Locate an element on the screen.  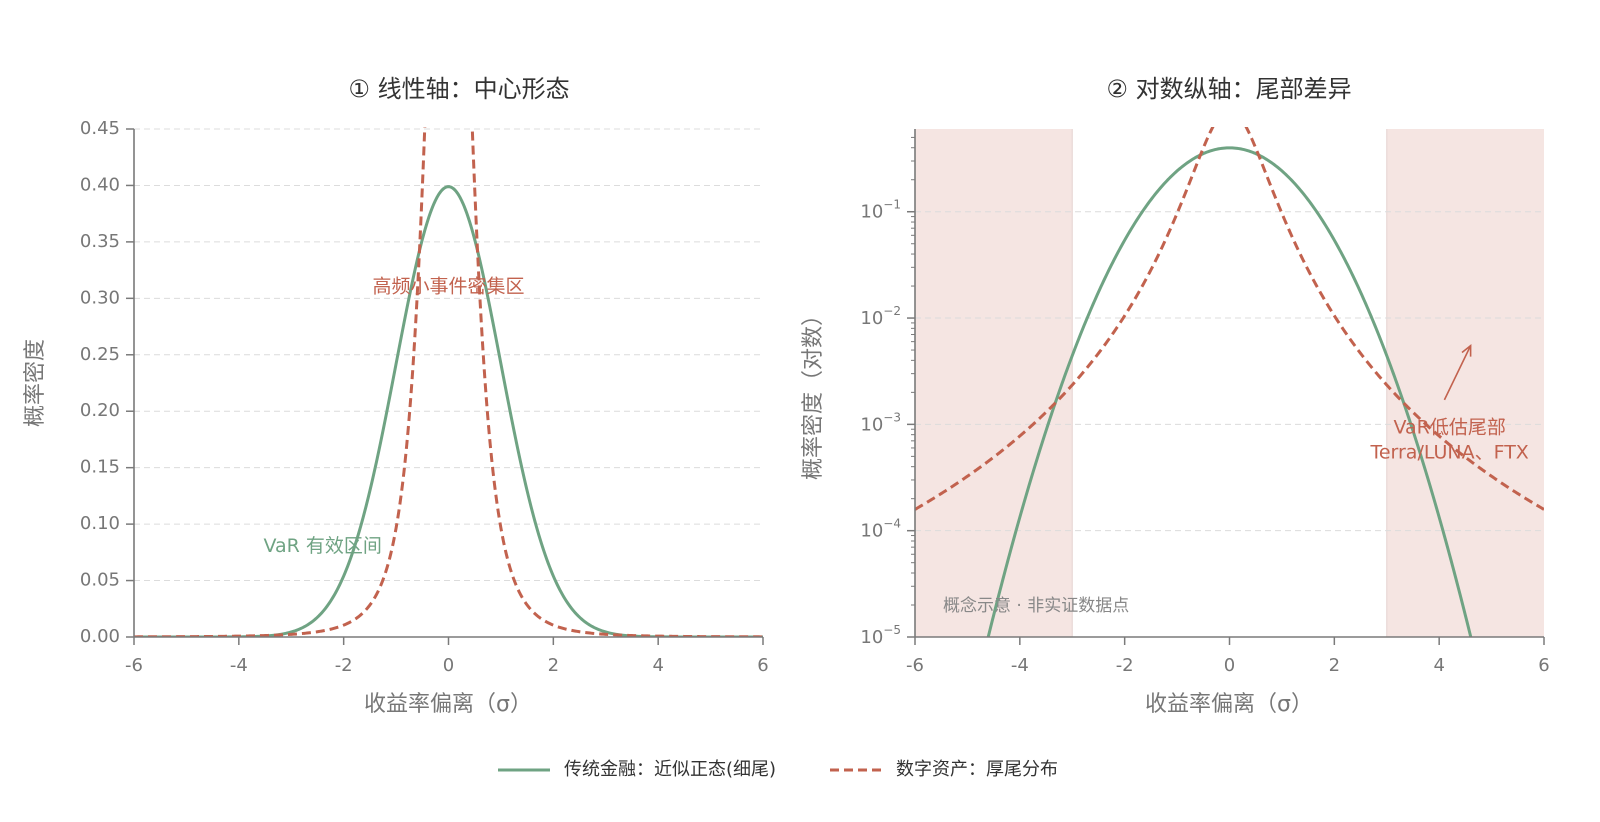
chart-left-y-axis-label: 概率密度 is located at coordinates (35, 383).